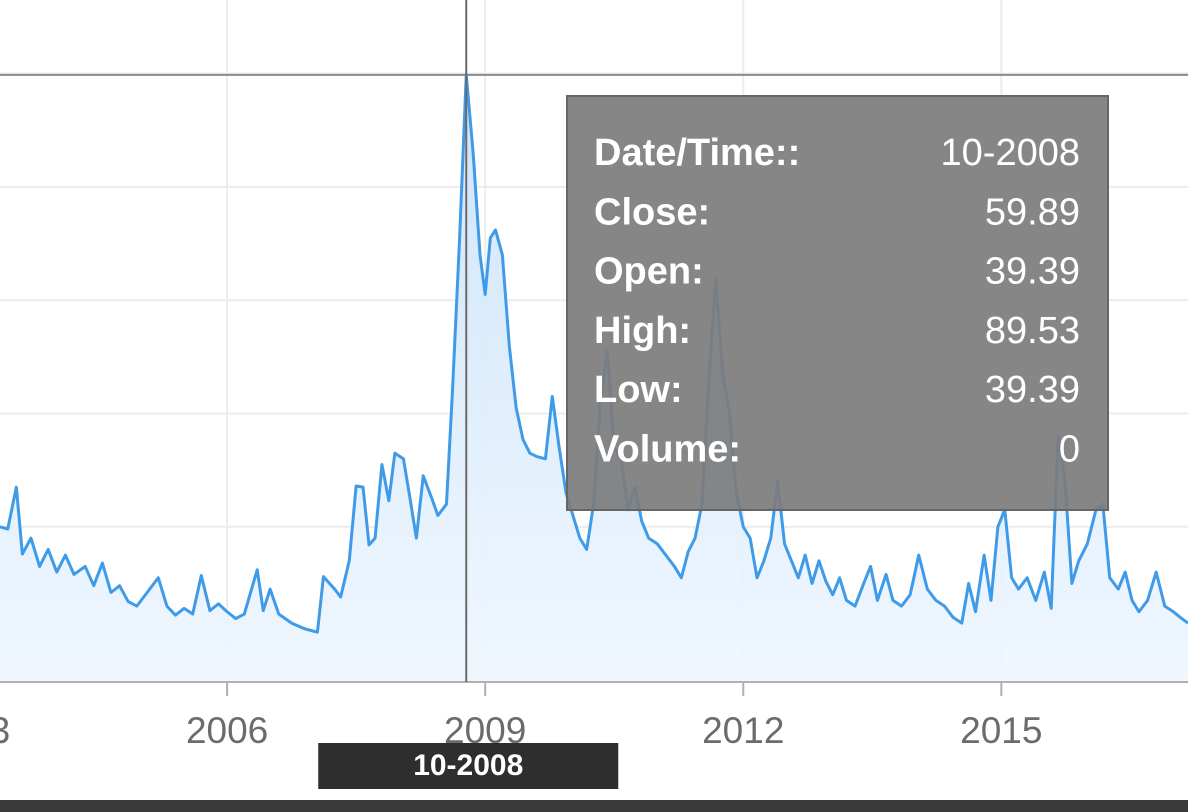 Image resolution: width=1188 pixels, height=812 pixels. Describe the element at coordinates (649, 272) in the screenshot. I see `tooltip-label: Open:` at that location.